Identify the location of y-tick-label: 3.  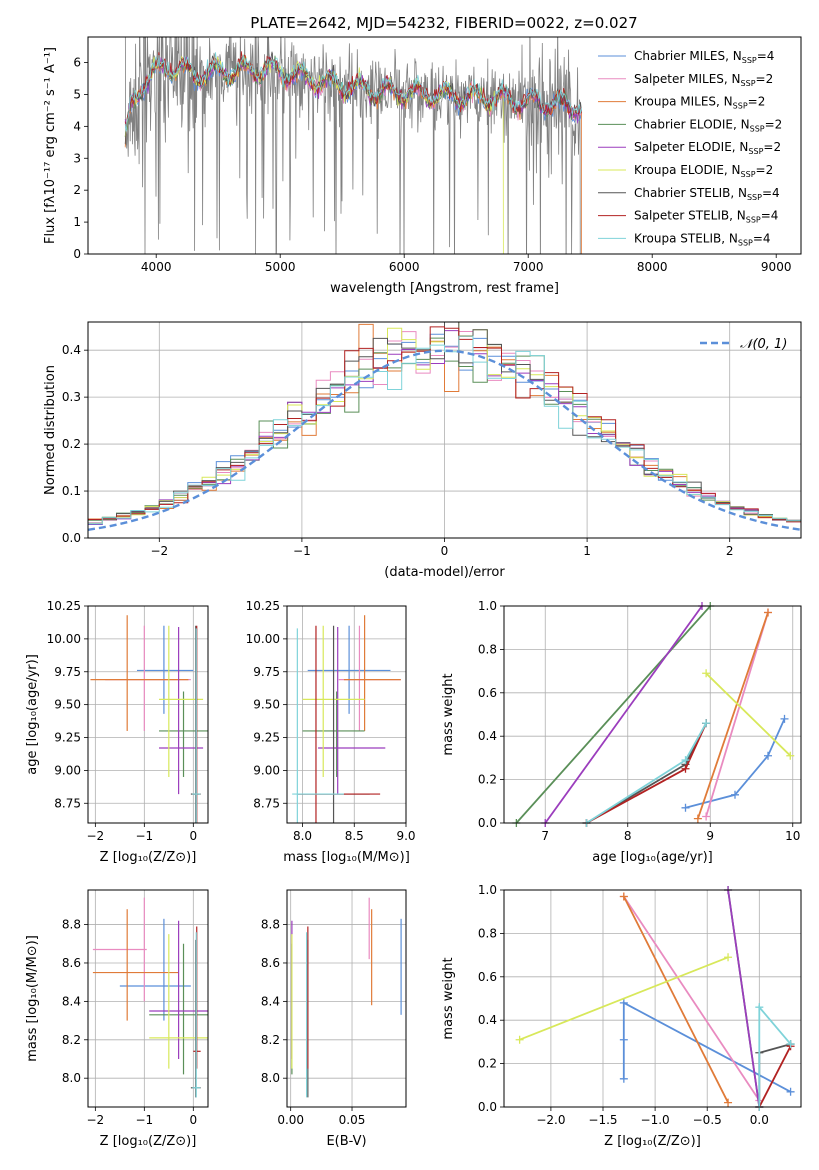
(77, 158).